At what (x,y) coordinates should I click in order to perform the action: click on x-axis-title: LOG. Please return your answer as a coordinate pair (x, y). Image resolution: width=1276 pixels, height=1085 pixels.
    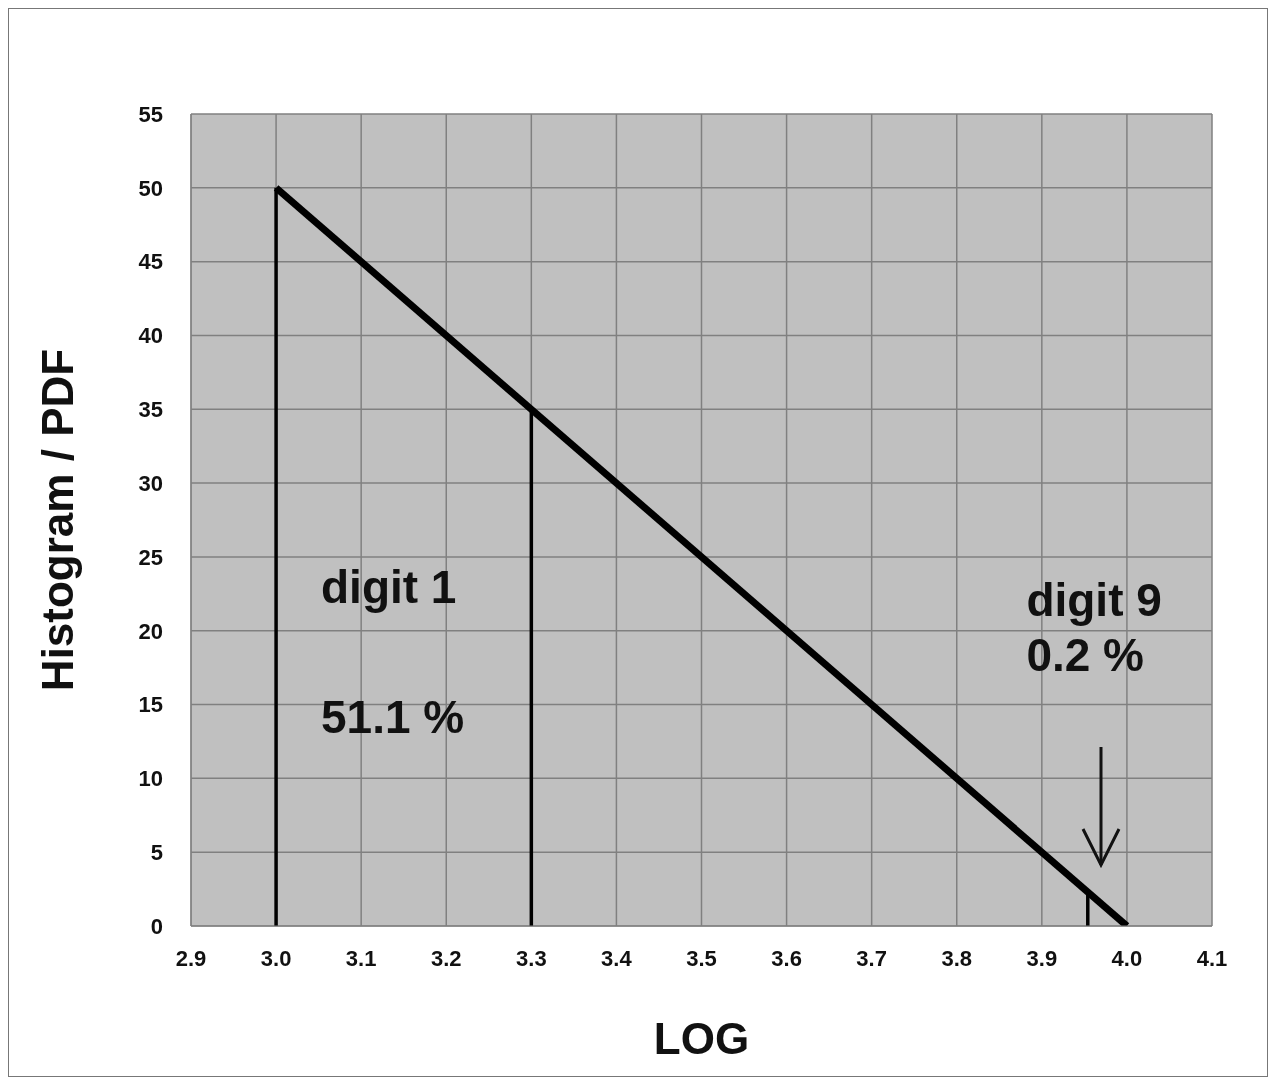
    Looking at the image, I should click on (701, 1038).